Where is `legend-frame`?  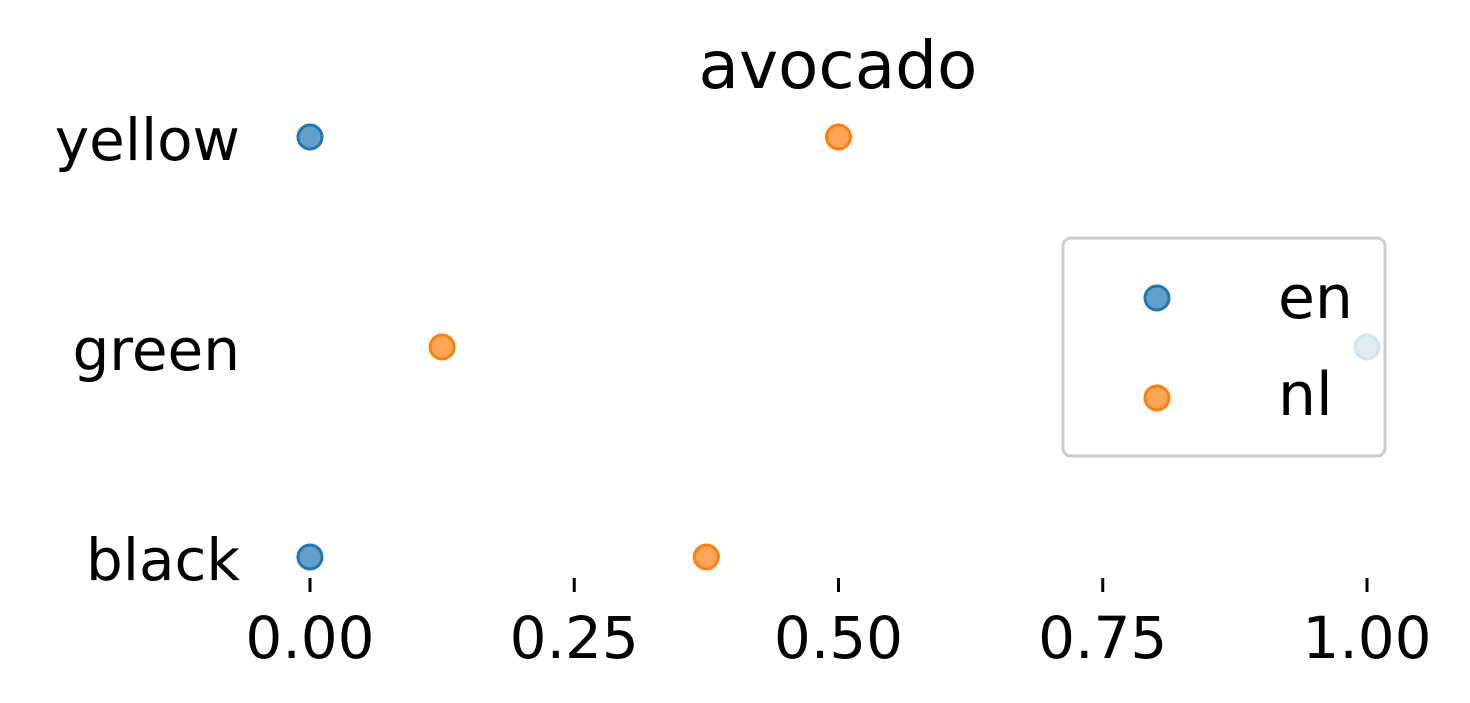
legend-frame is located at coordinates (1224, 347).